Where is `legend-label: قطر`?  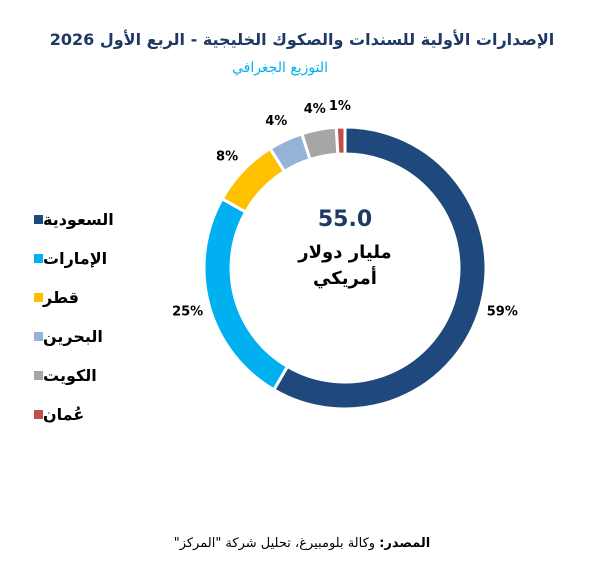 legend-label: قطر is located at coordinates (61, 297).